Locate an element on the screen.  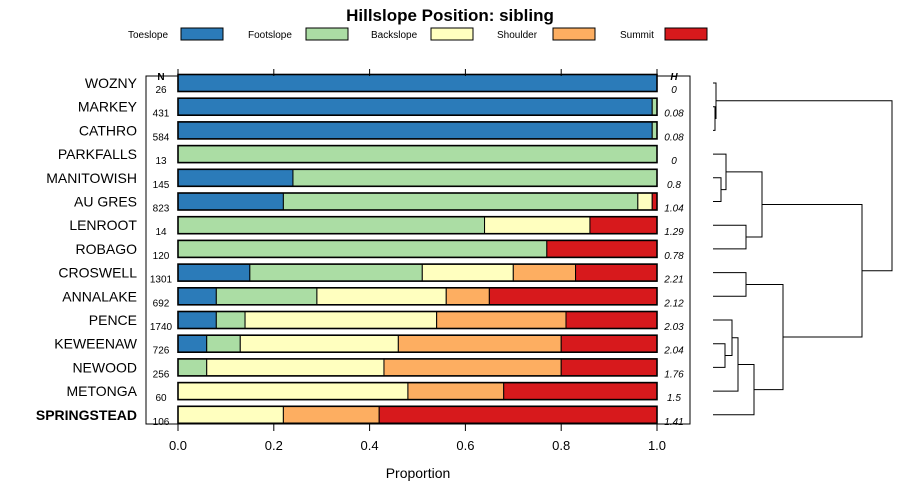
legend-label-toeslope: Toeslope is located at coordinates (148, 35).